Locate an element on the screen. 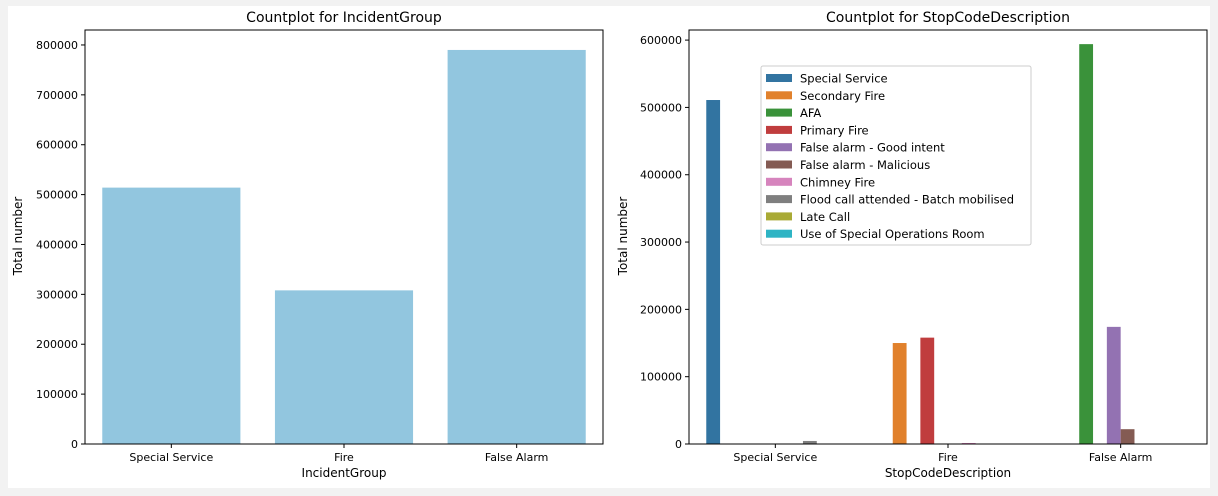 The height and width of the screenshot is (496, 1218). legend-swatch-primary-fire is located at coordinates (779, 129).